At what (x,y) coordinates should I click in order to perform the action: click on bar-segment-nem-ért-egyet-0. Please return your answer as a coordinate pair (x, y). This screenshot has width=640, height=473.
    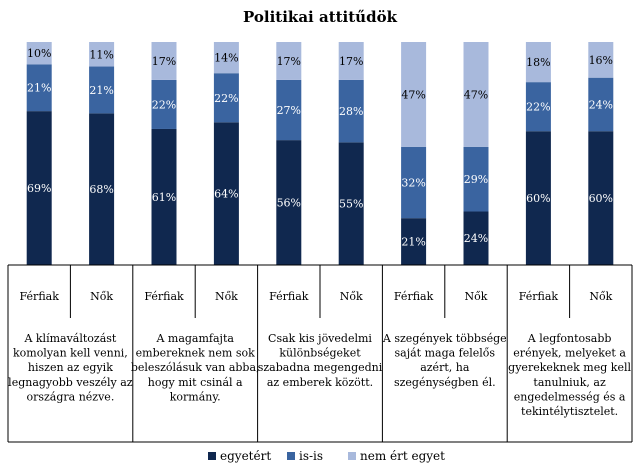
    Looking at the image, I should click on (39, 53).